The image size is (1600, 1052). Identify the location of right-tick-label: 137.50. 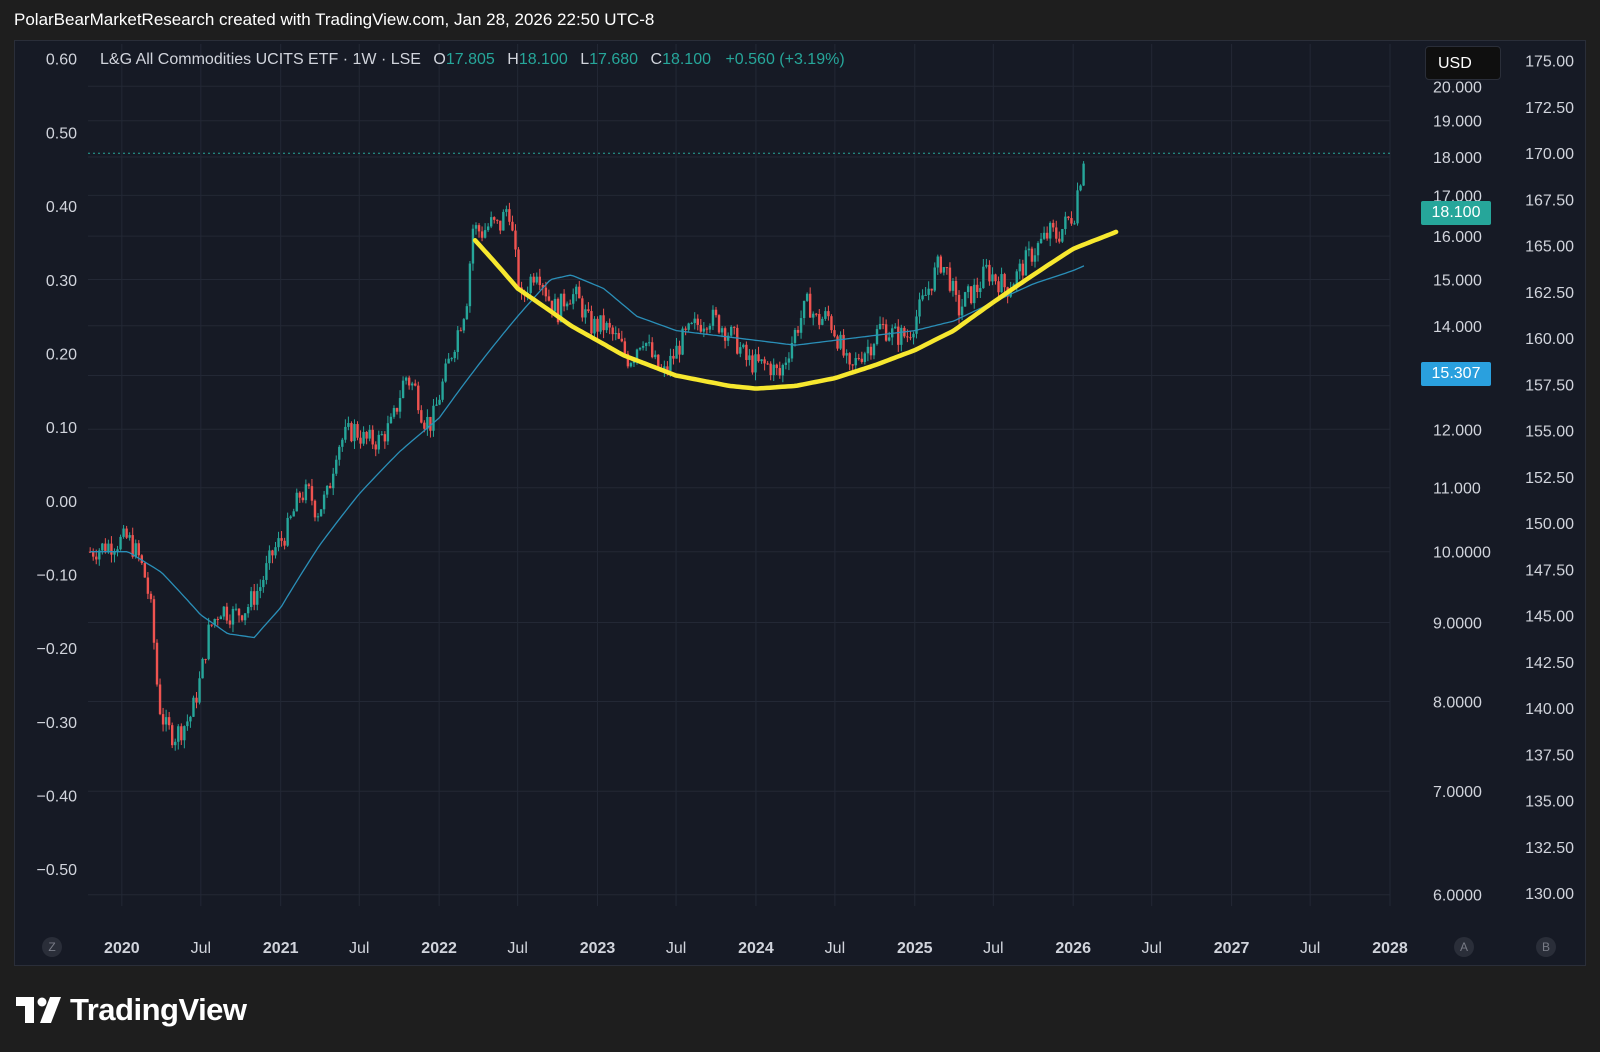
(1549, 755).